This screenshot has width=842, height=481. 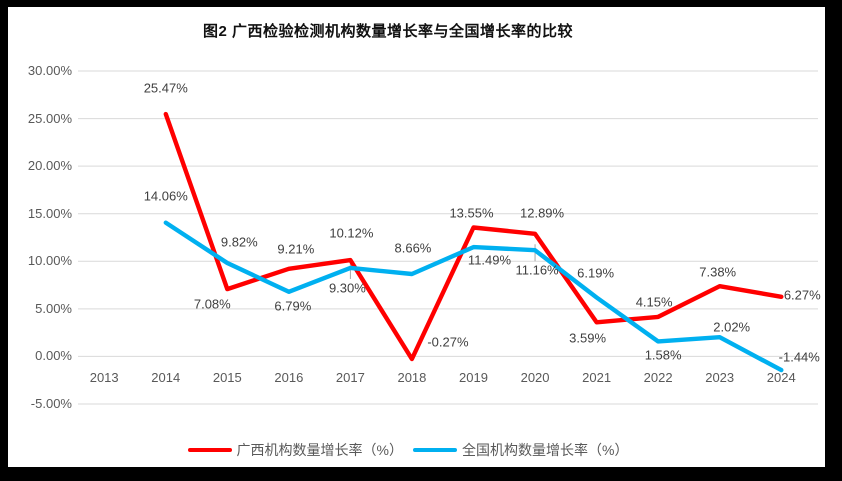 I want to click on legend-label-national: 全国机构数量增长率（%）, so click(x=545, y=450).